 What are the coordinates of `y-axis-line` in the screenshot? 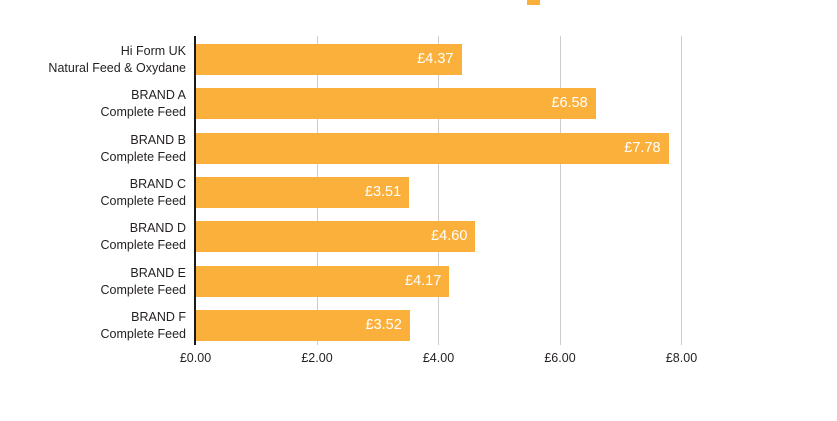 It's located at (195, 190).